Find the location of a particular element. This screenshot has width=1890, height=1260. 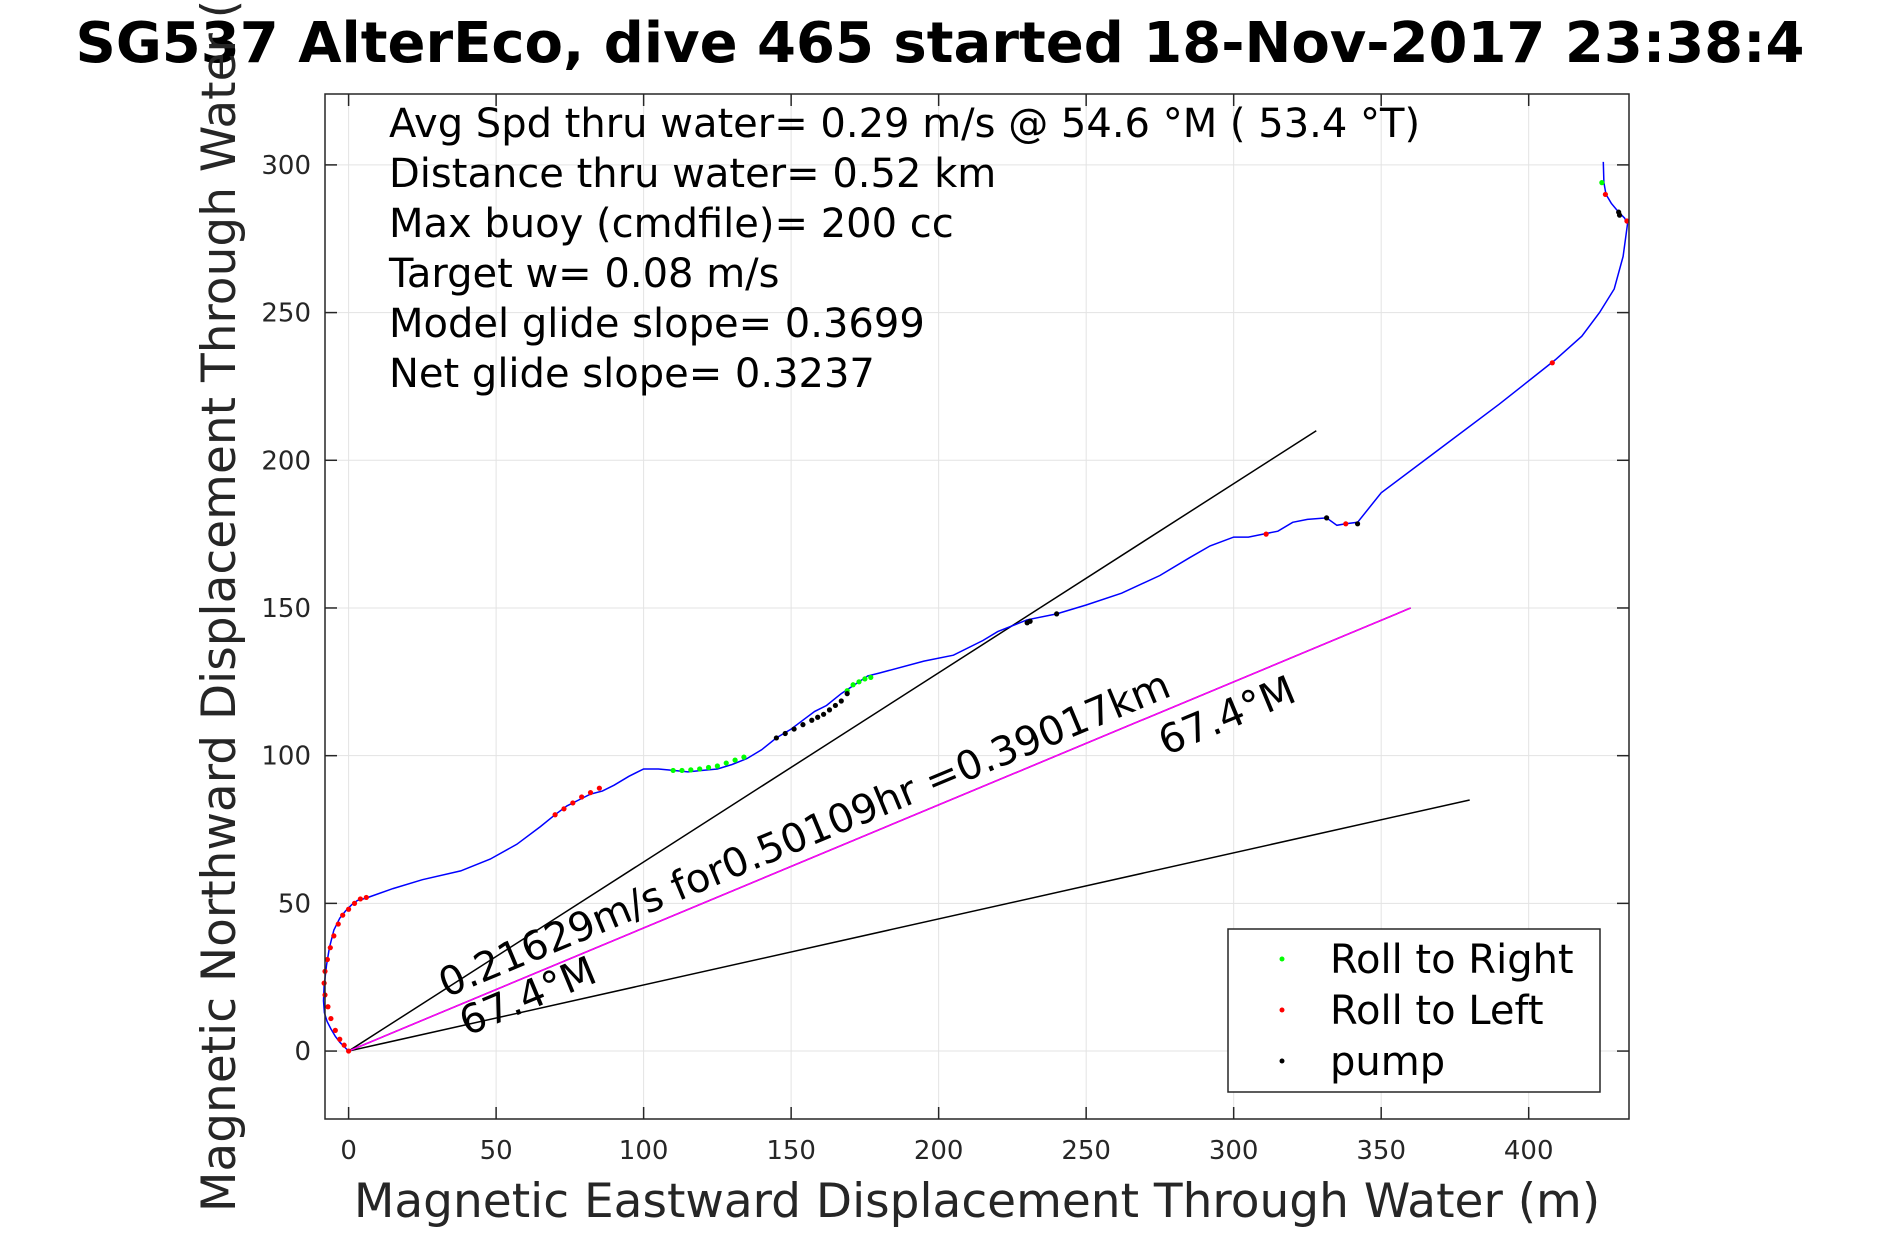

x-tick-label: 300 is located at coordinates (1234, 1151).